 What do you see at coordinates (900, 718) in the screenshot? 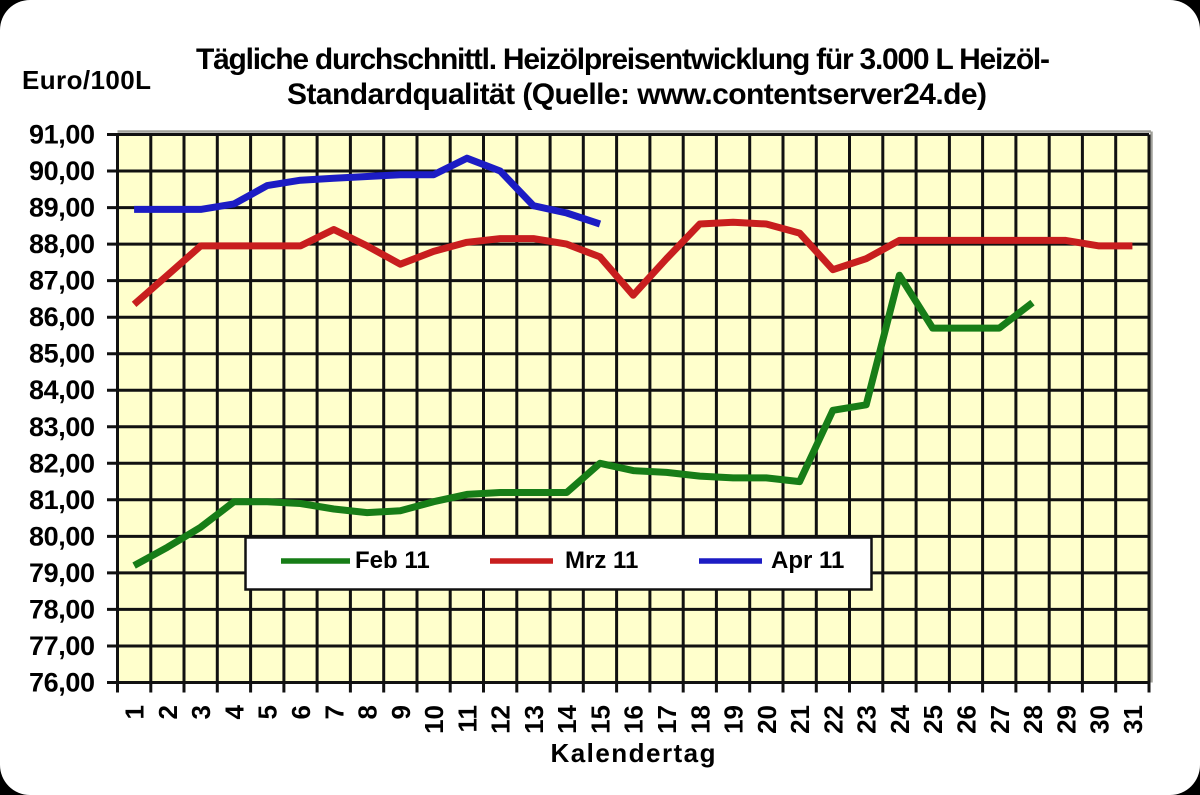
I see `svg-text: 24` at bounding box center [900, 718].